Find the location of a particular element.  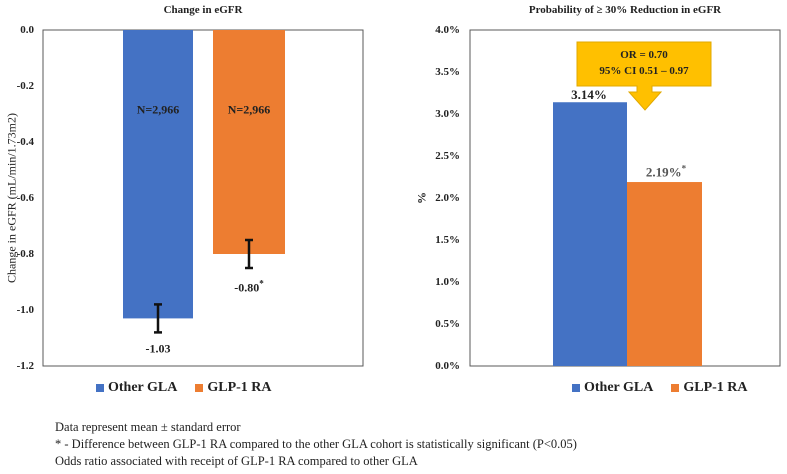

footnote-1: Data represent mean ± standard error is located at coordinates (148, 427).